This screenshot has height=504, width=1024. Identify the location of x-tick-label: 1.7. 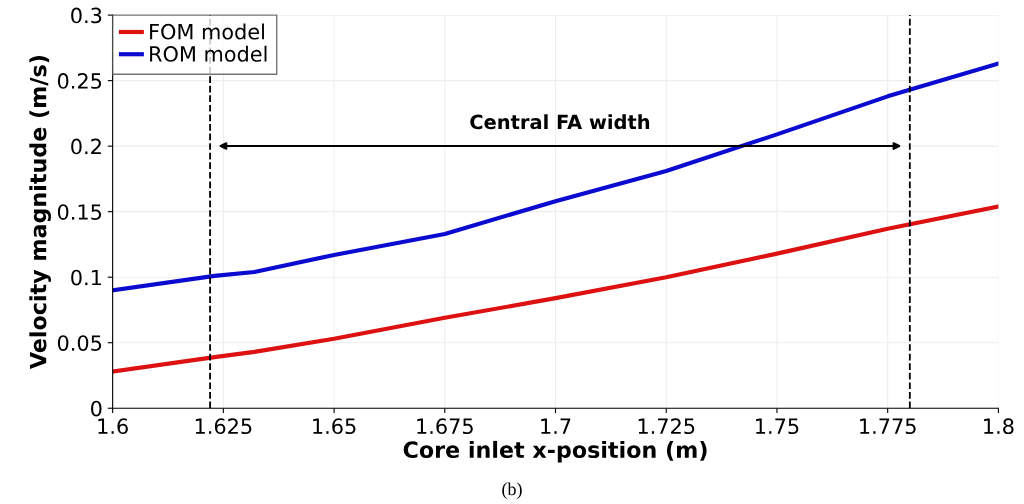
(556, 426).